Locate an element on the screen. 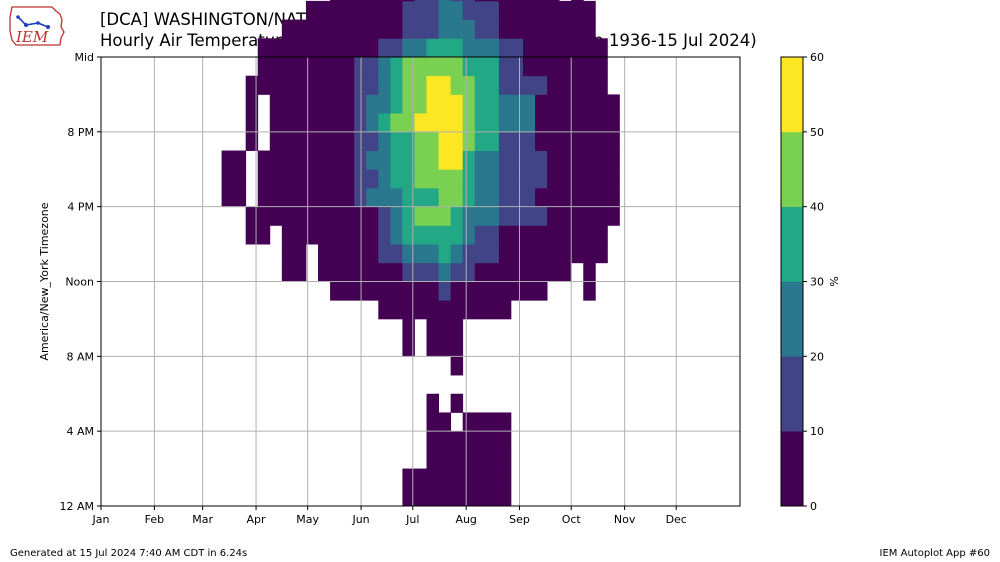 The width and height of the screenshot is (1000, 562). x-tick-label: Jan is located at coordinates (101, 519).